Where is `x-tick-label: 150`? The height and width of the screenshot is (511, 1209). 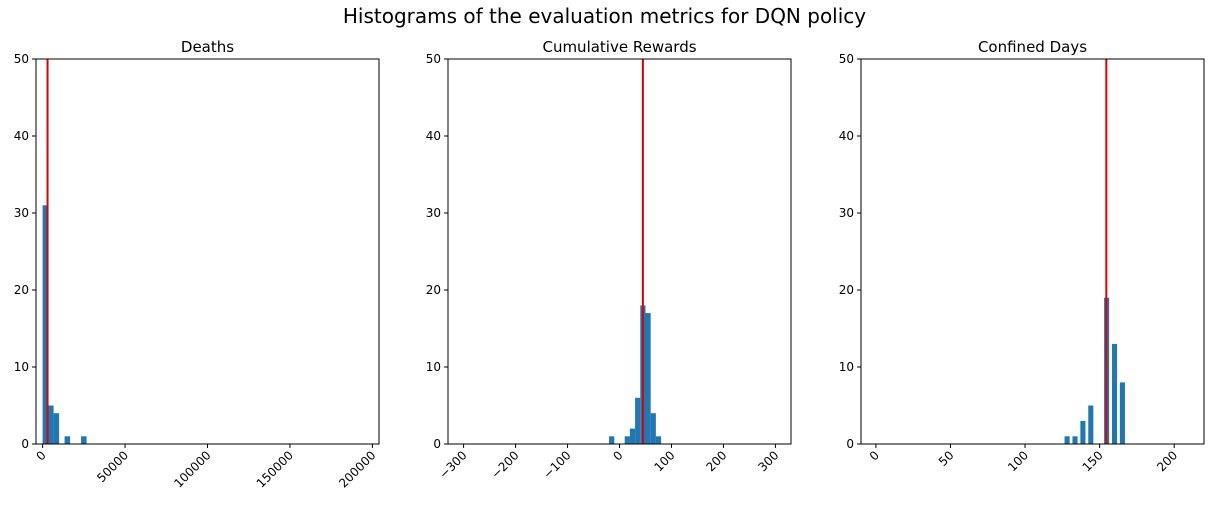
x-tick-label: 150 is located at coordinates (1093, 461).